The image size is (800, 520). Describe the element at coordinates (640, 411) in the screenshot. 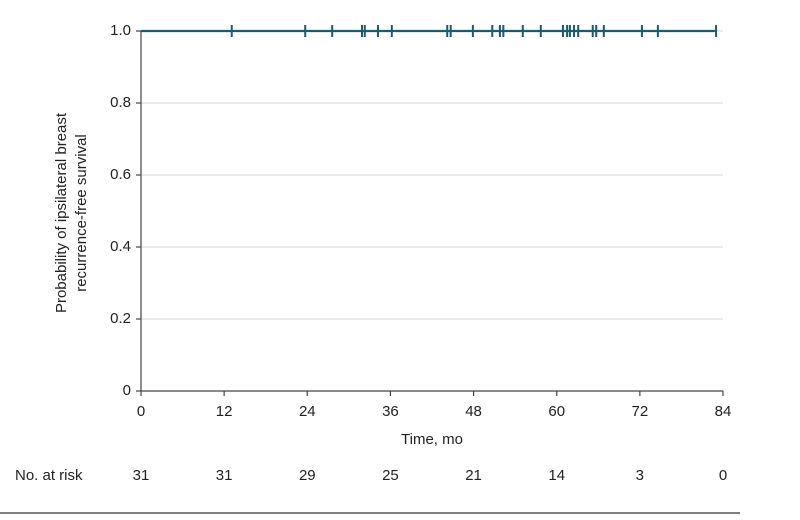

I see `x-tick-label: 72` at that location.